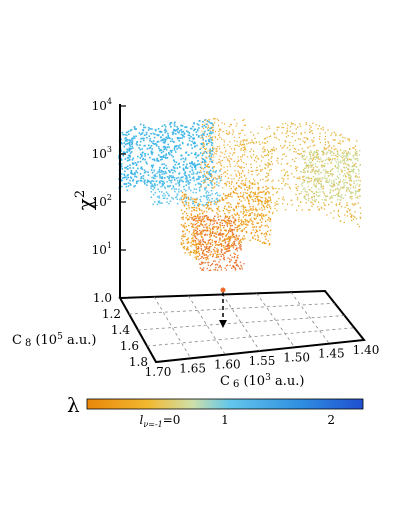 This screenshot has height=527, width=407. What do you see at coordinates (241, 323) in the screenshot?
I see `grid-line-c6` at bounding box center [241, 323].